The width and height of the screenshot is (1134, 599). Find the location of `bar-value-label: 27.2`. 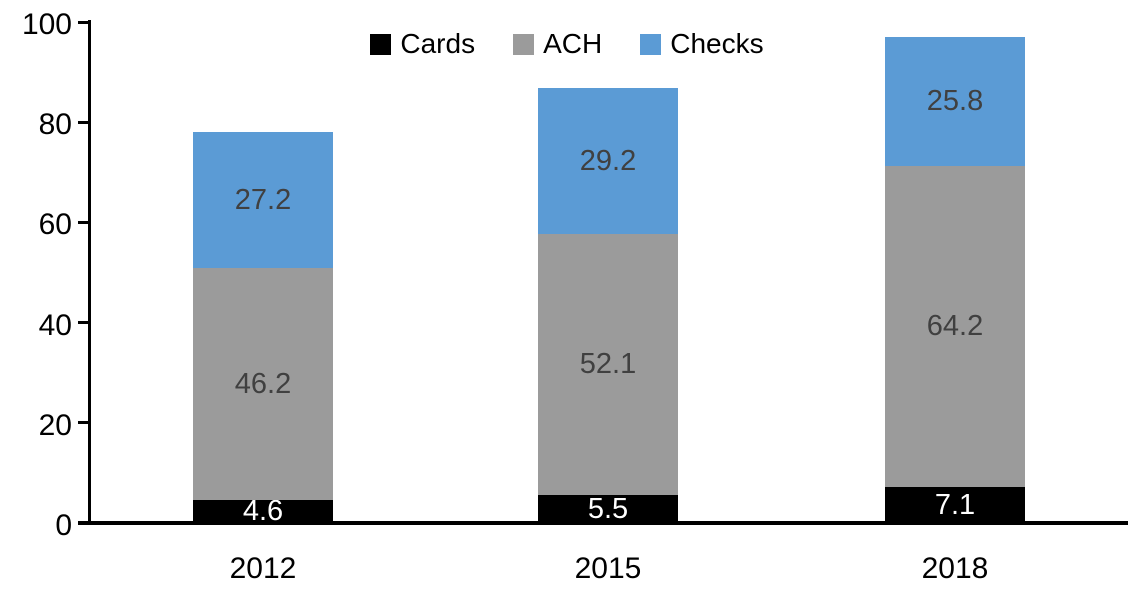

bar-value-label: 27.2 is located at coordinates (263, 199).